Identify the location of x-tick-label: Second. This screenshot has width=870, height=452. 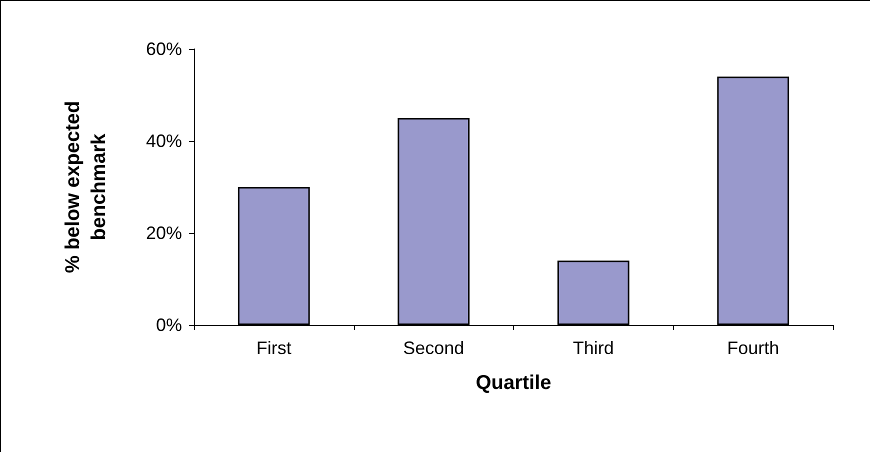
(433, 348).